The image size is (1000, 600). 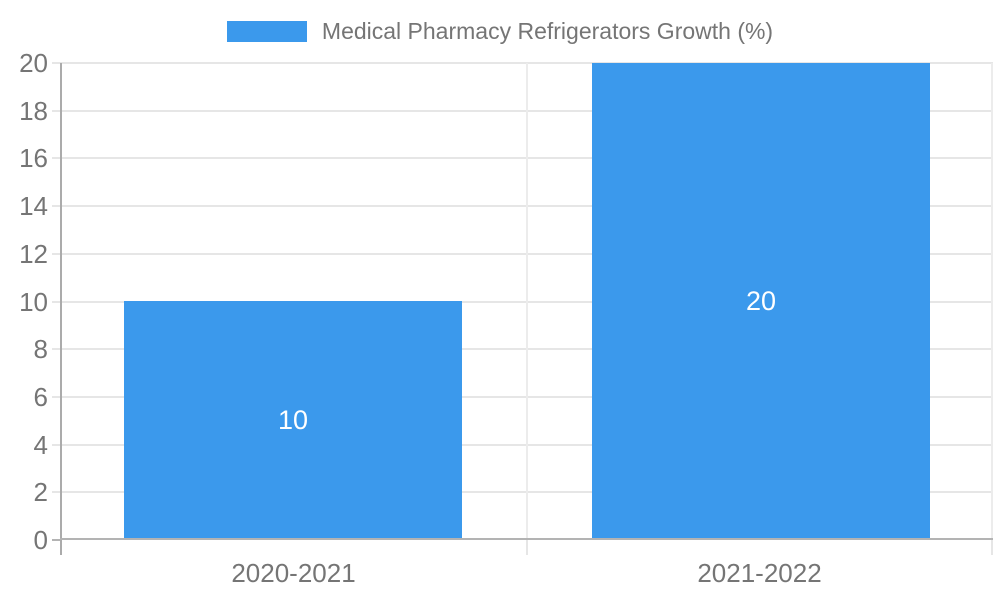 I want to click on right-edge-gridline, so click(x=992, y=301).